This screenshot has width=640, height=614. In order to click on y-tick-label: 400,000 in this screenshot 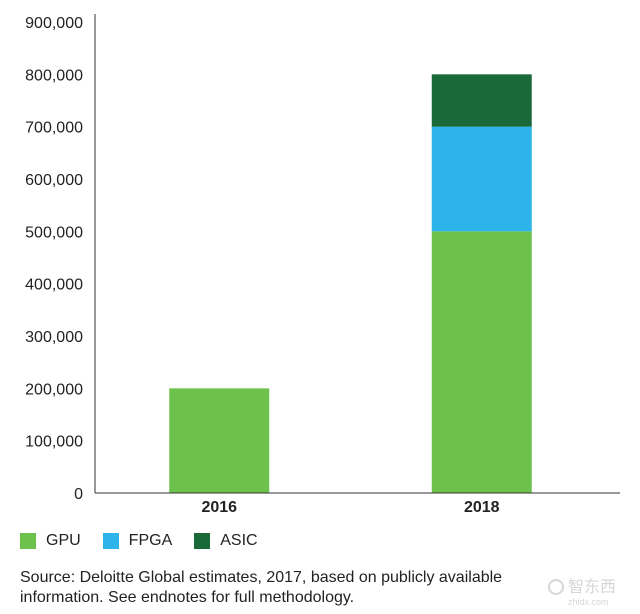, I will do `click(54, 285)`.